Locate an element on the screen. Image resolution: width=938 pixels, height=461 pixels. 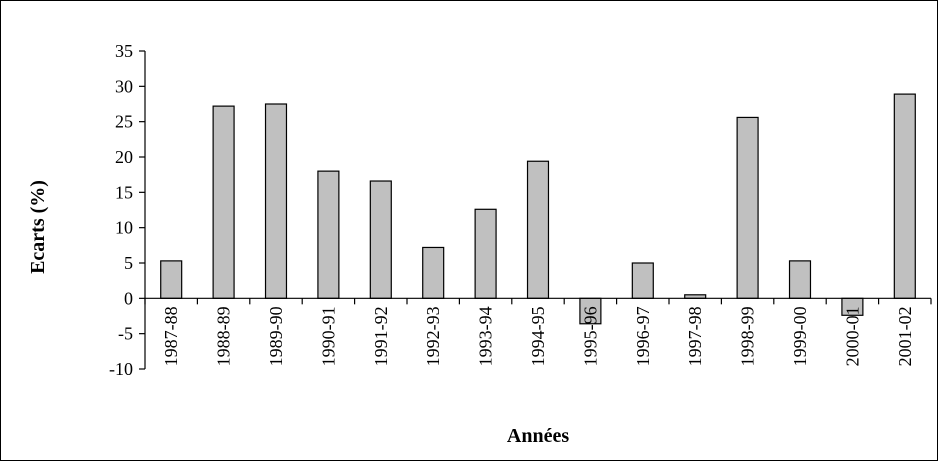
x-tick-label: 1993-94 is located at coordinates (486, 336).